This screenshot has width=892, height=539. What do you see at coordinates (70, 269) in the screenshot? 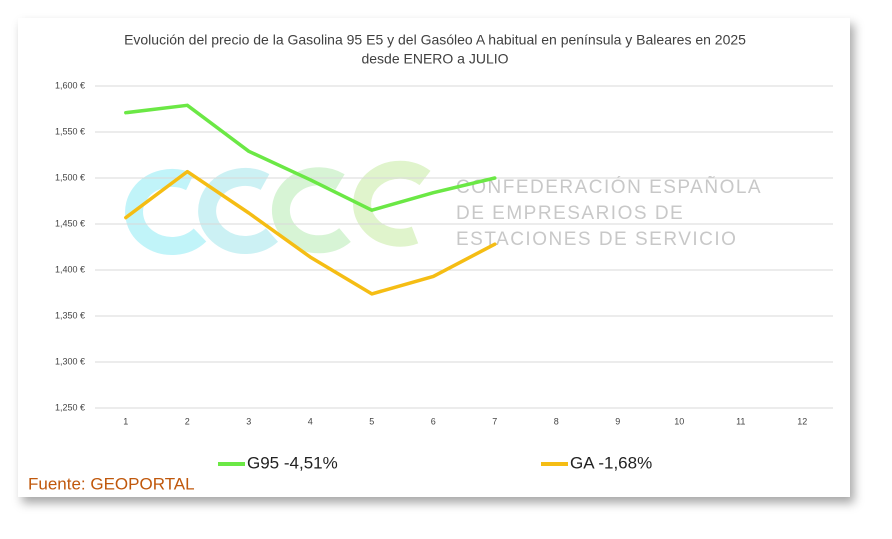
I see `y-tick-label: 1,400 €` at bounding box center [70, 269].